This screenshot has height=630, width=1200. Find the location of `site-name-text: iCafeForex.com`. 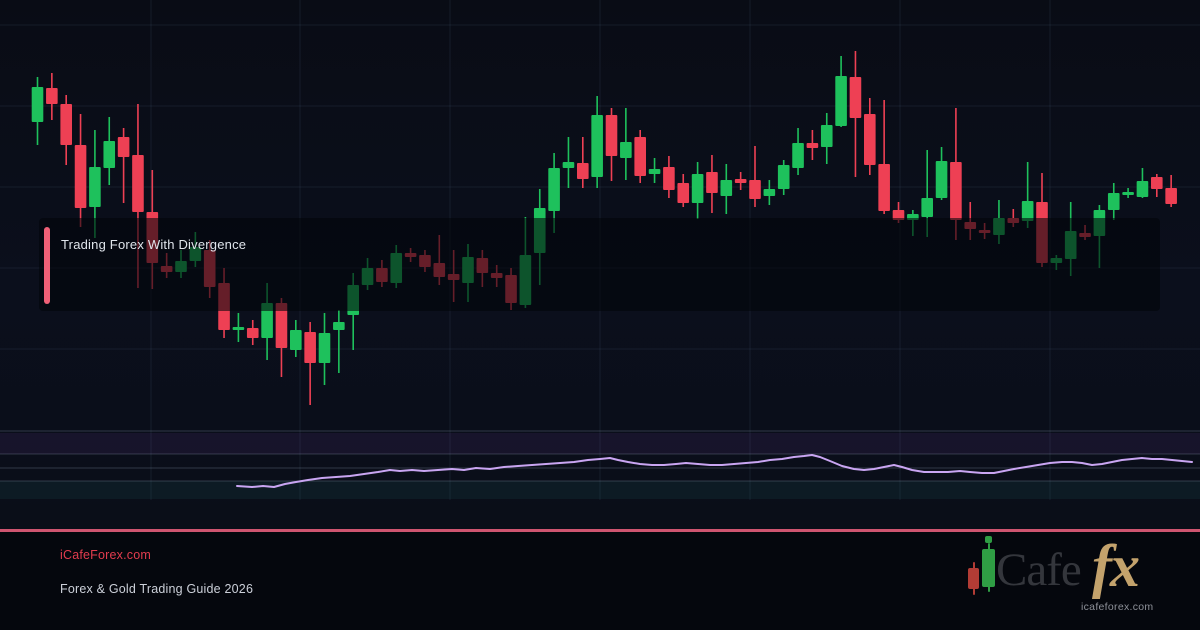

site-name-text: iCafeForex.com is located at coordinates (106, 555).